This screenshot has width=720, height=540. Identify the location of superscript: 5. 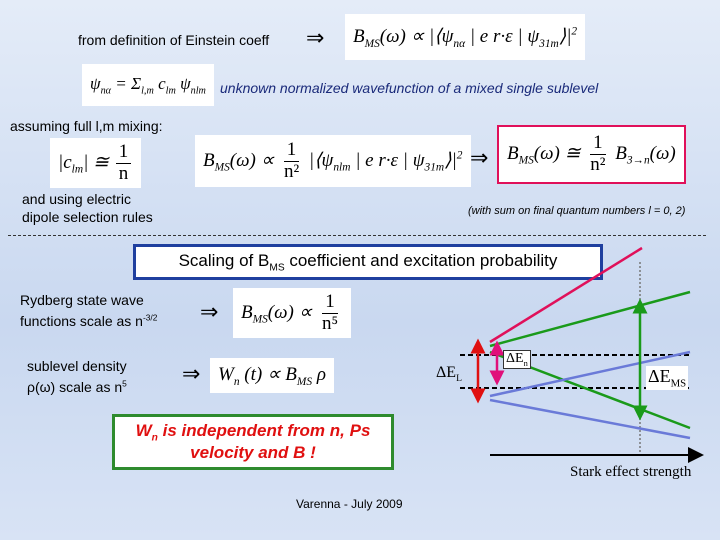
(124, 383).